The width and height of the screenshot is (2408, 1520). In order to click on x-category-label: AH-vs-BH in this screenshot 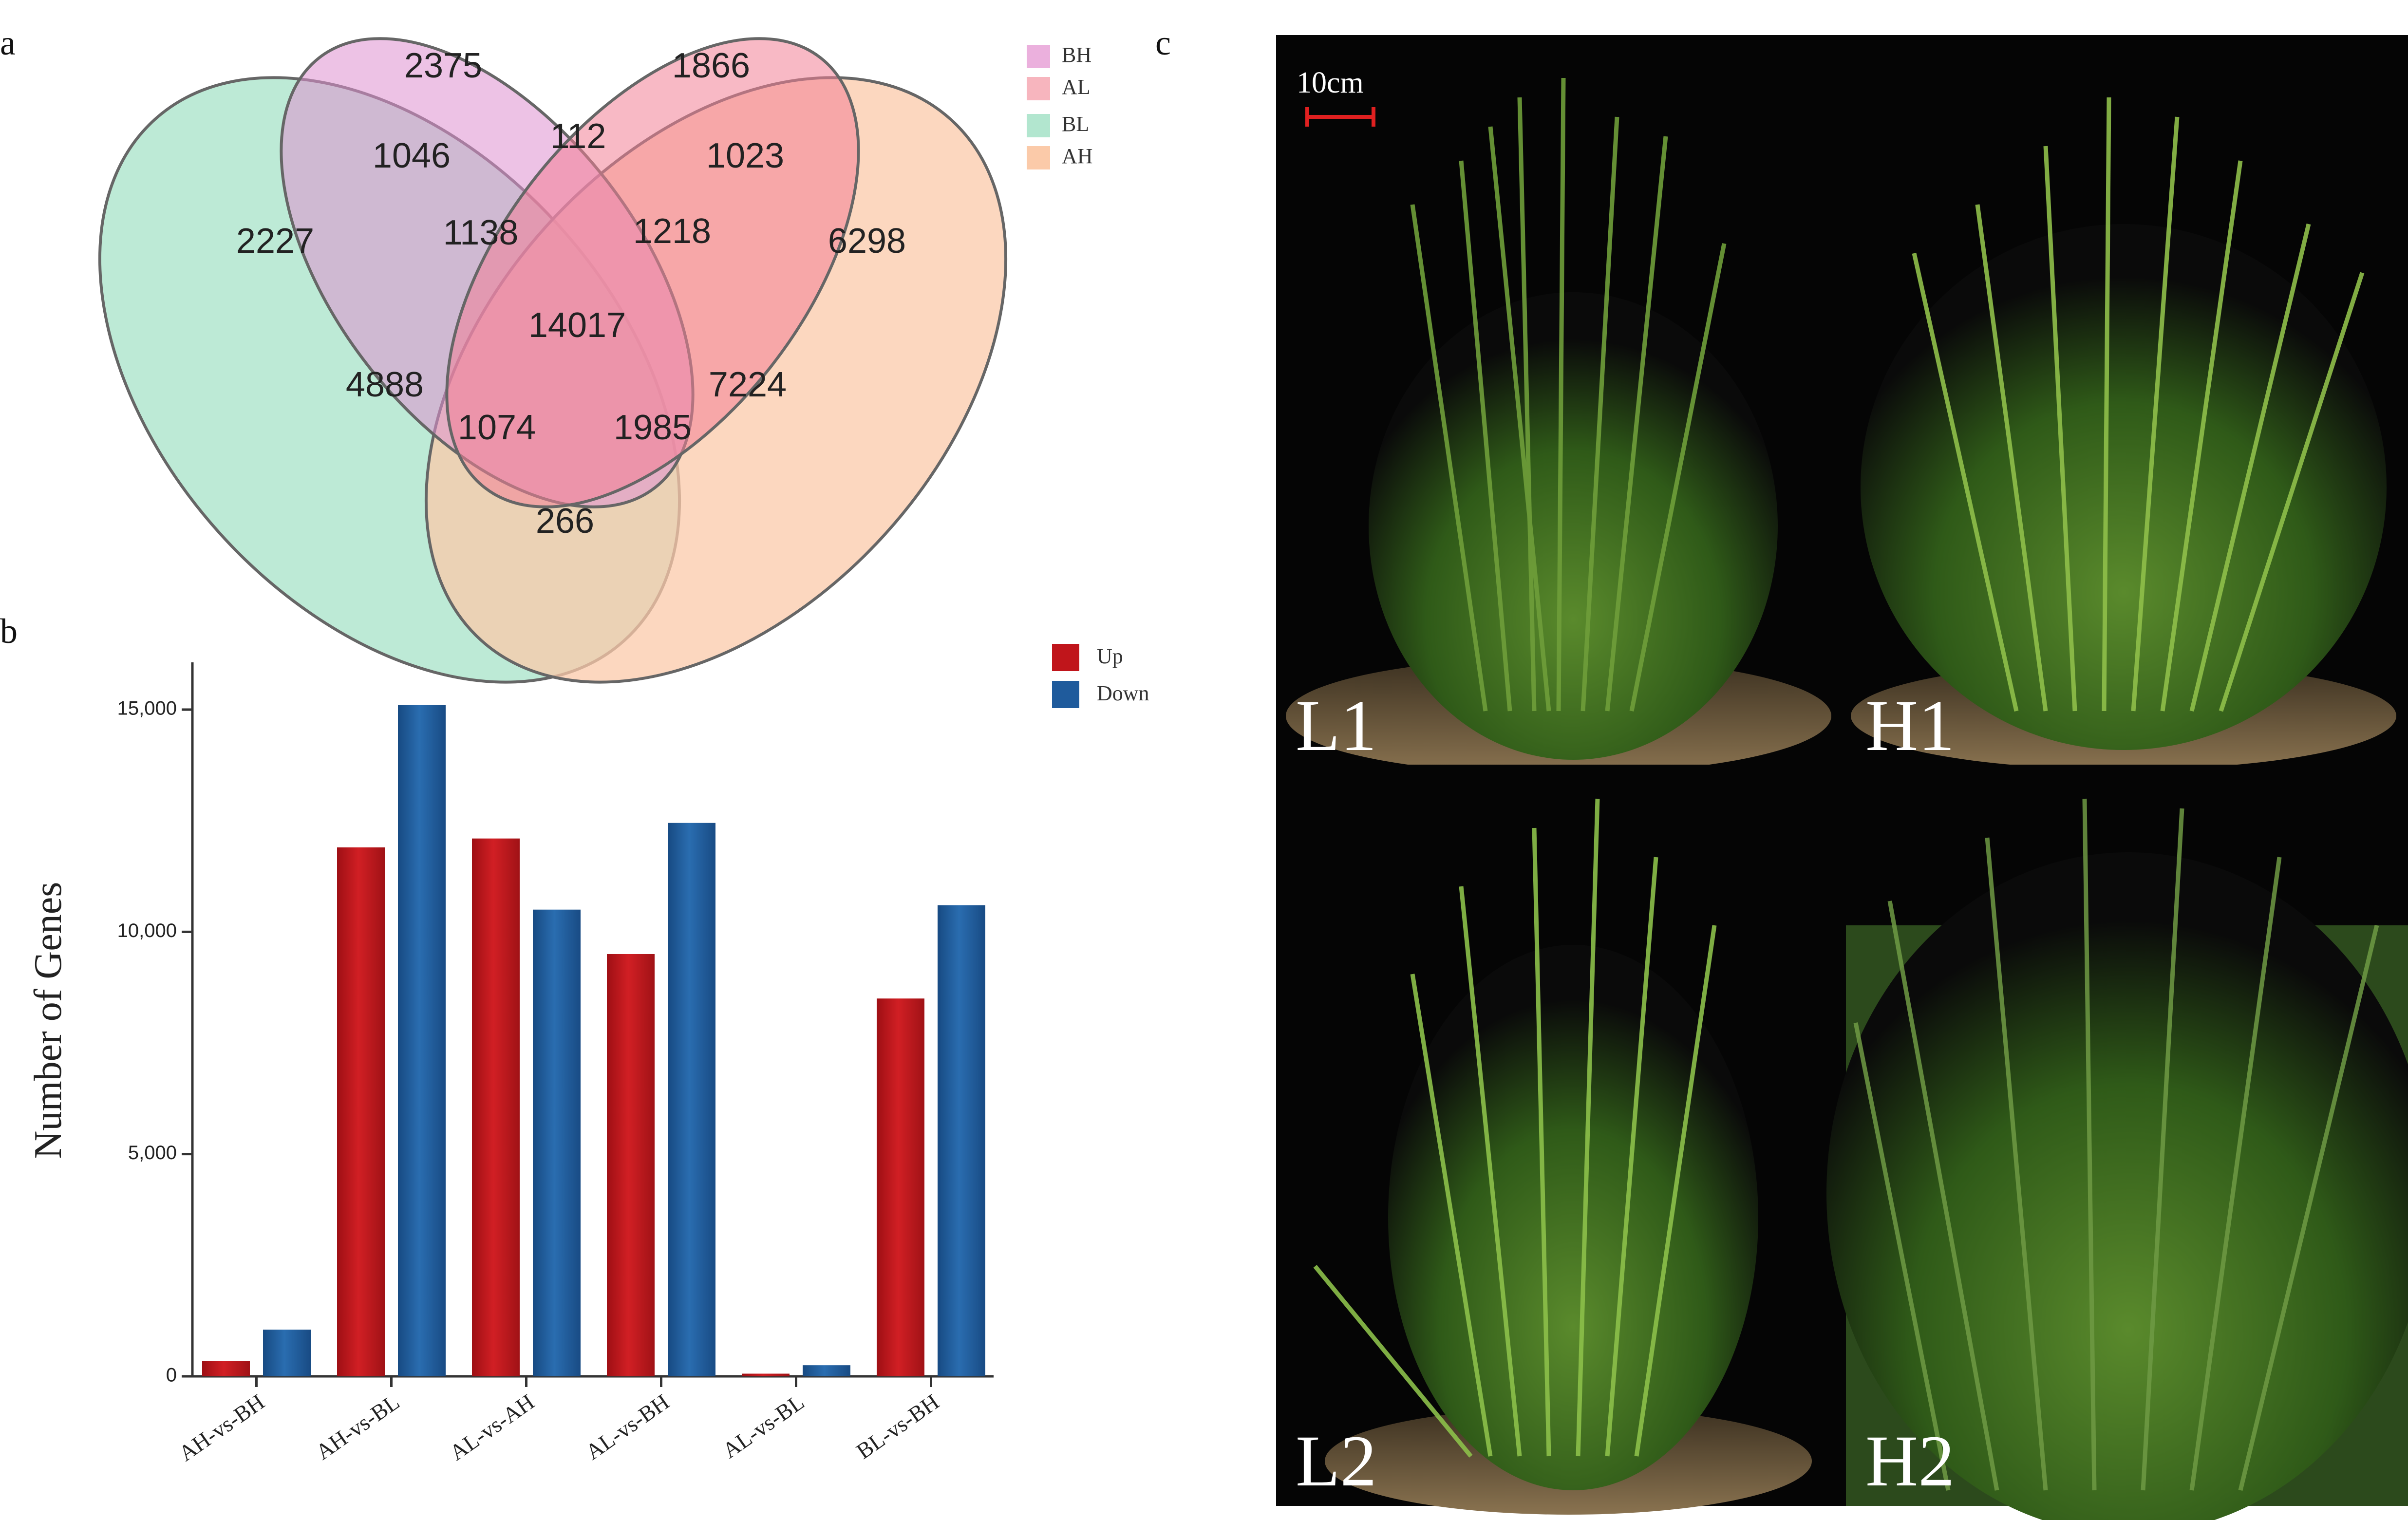, I will do `click(221, 1427)`.